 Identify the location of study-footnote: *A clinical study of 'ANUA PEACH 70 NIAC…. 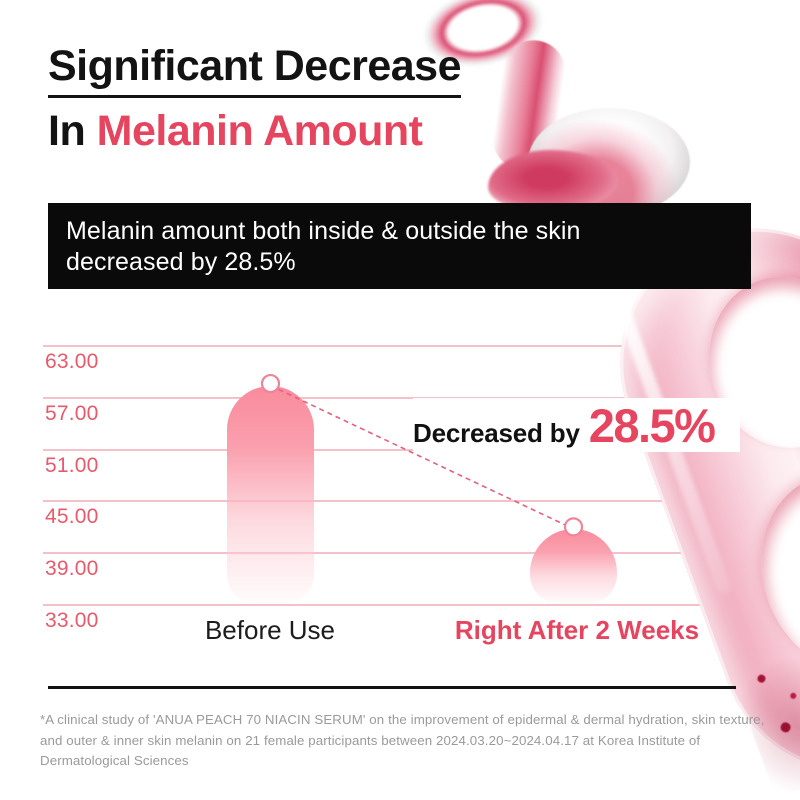
(414, 741).